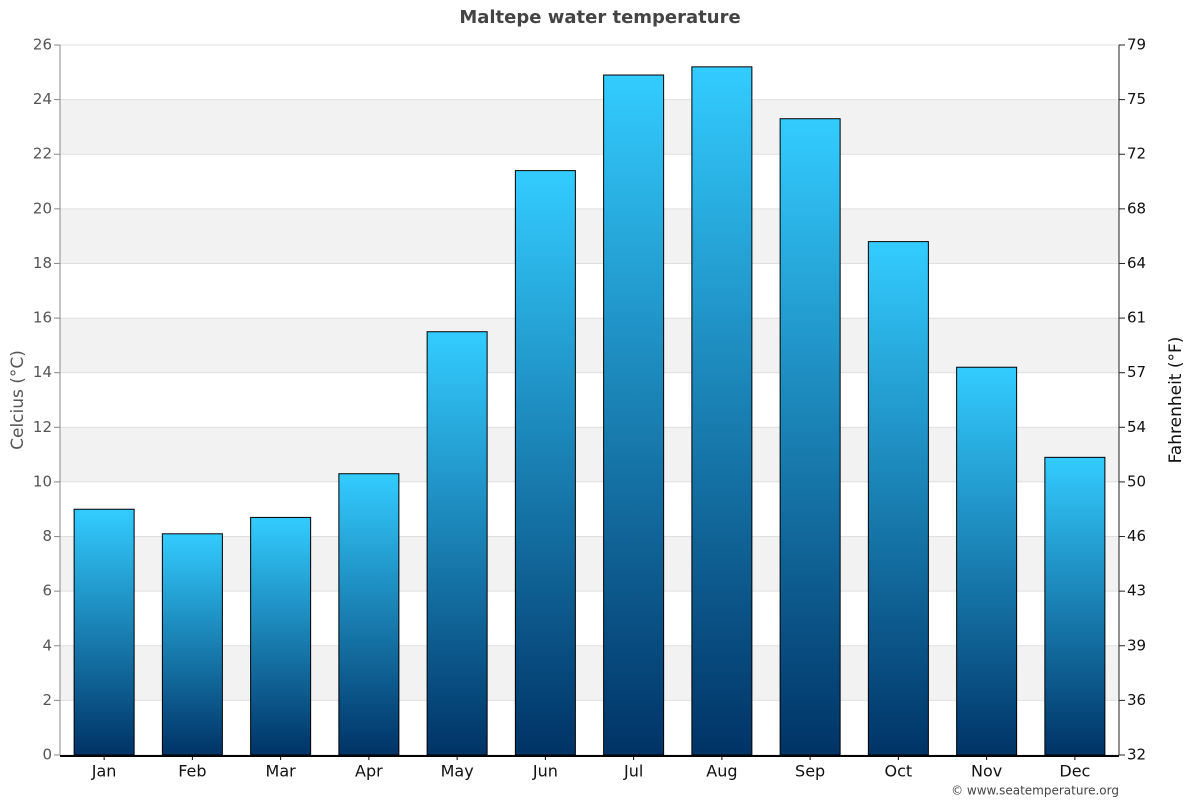 The width and height of the screenshot is (1200, 800). Describe the element at coordinates (1176, 400) in the screenshot. I see `y2-axis-title: Fahrenheit (°F)` at that location.